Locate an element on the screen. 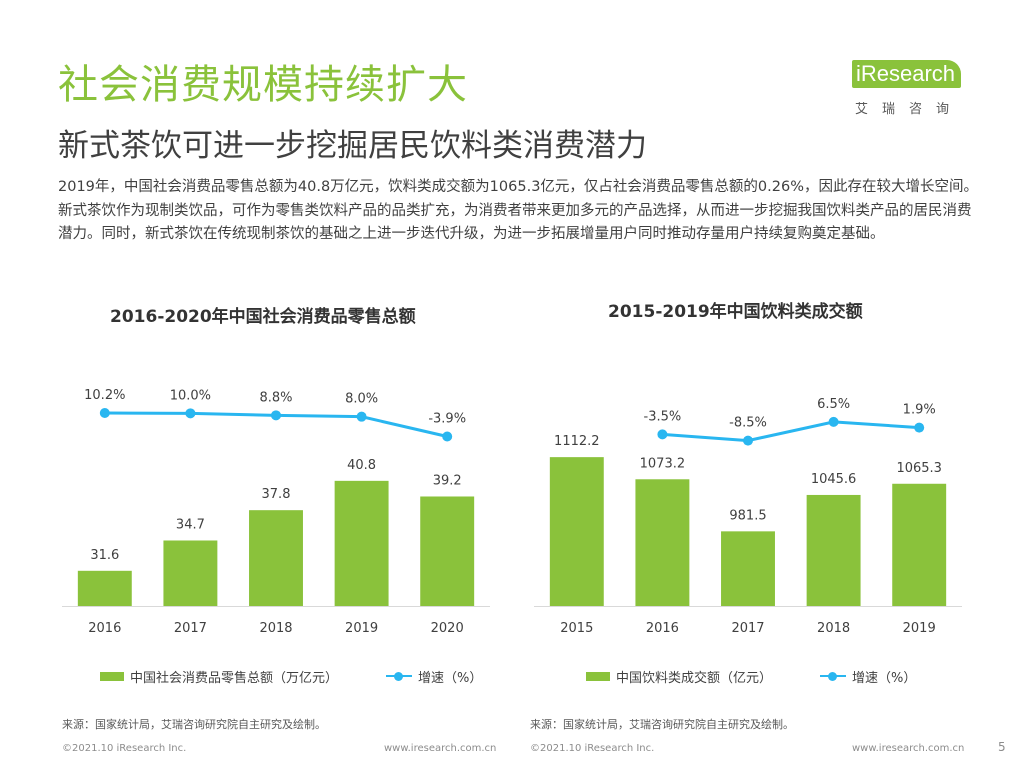  beverage-bar-label-2018: 1045.6 is located at coordinates (834, 479).